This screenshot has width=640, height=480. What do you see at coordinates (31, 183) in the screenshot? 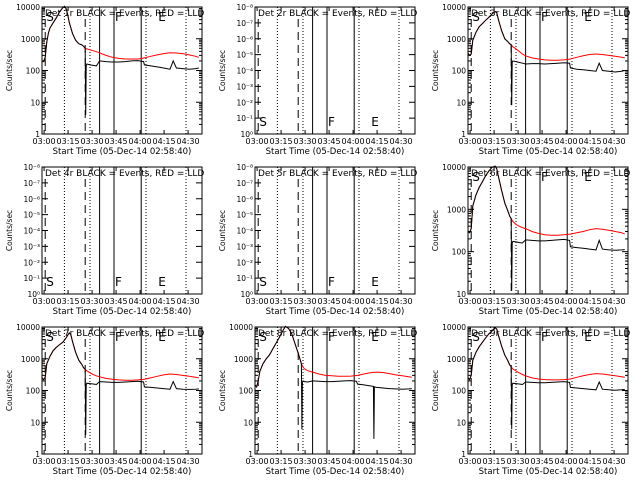
I see `y-tick-label: 10⁻⁷` at bounding box center [31, 183].